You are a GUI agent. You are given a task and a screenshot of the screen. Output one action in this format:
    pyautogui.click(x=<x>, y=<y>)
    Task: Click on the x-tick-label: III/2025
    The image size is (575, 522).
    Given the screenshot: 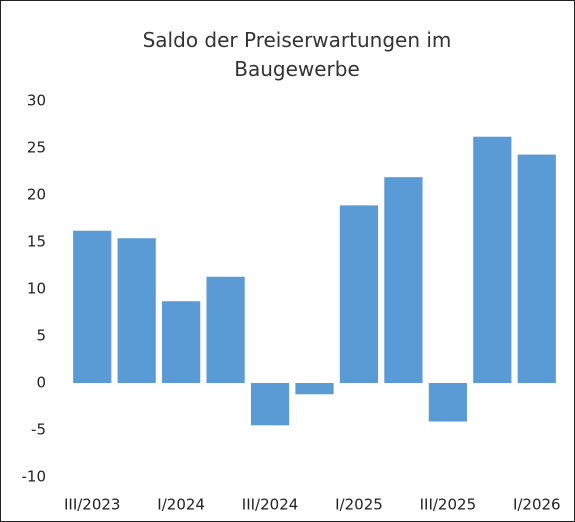 What is the action you would take?
    pyautogui.click(x=448, y=505)
    